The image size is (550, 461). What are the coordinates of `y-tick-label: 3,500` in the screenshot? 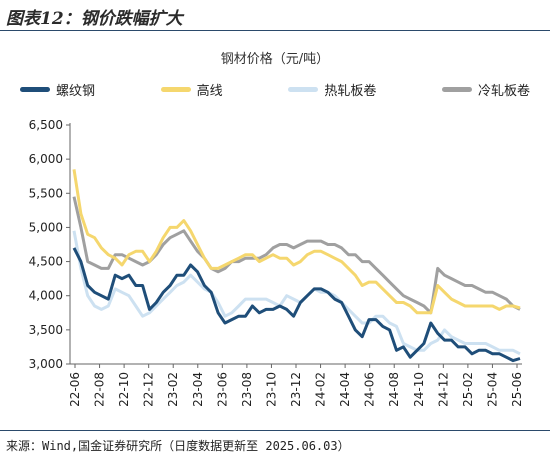 It's located at (46, 330).